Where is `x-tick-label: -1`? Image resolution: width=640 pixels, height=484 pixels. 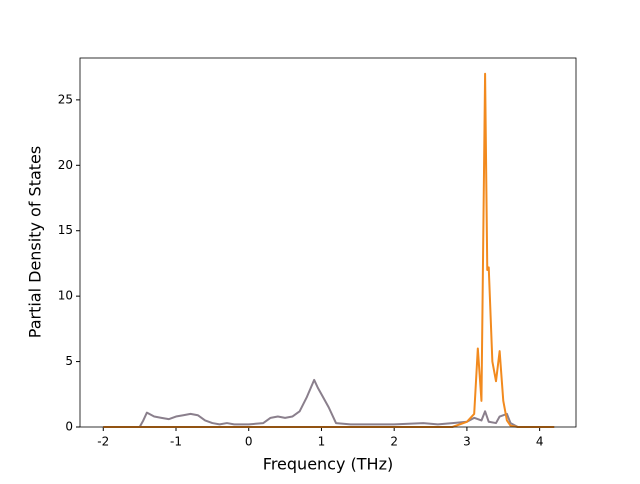 x-tick-label: -1 is located at coordinates (176, 442).